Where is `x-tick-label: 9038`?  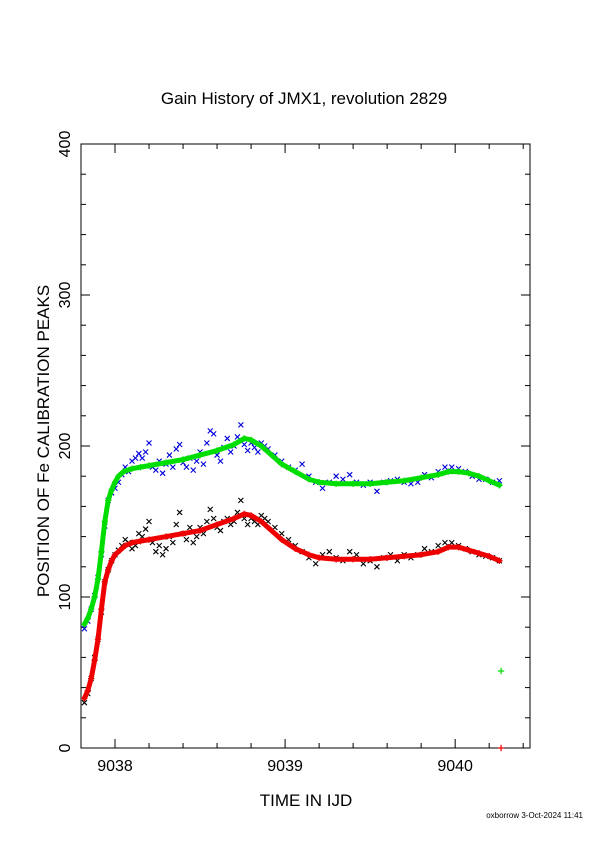 x-tick-label: 9038 is located at coordinates (115, 766).